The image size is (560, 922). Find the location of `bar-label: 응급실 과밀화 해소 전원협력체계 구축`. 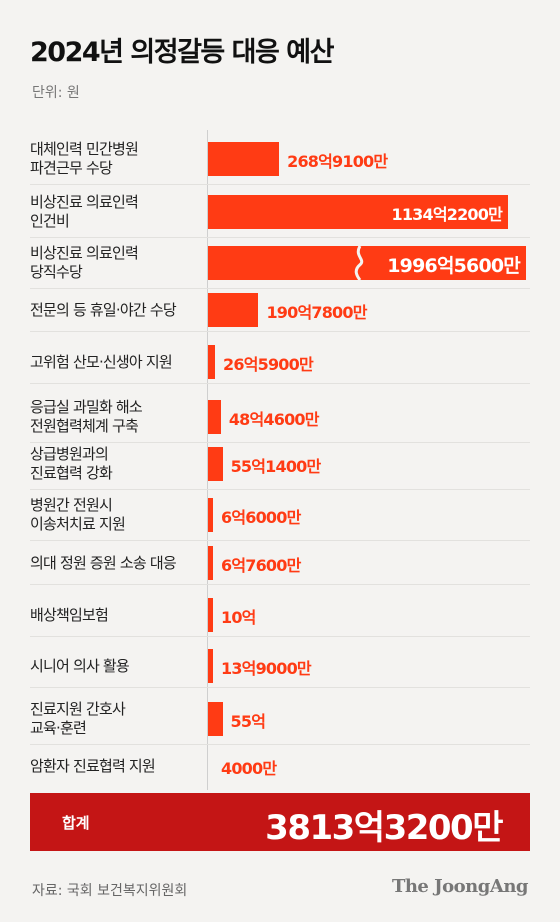

bar-label: 응급실 과밀화 해소 전원협력체계 구축 is located at coordinates (86, 416).